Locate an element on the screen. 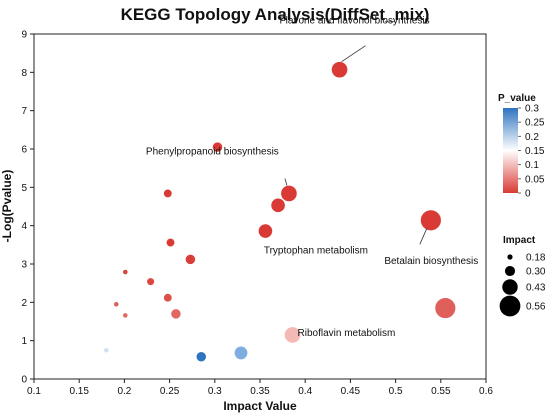  annotation-label: Flavone and flavonol biosynthesis is located at coordinates (355, 21).